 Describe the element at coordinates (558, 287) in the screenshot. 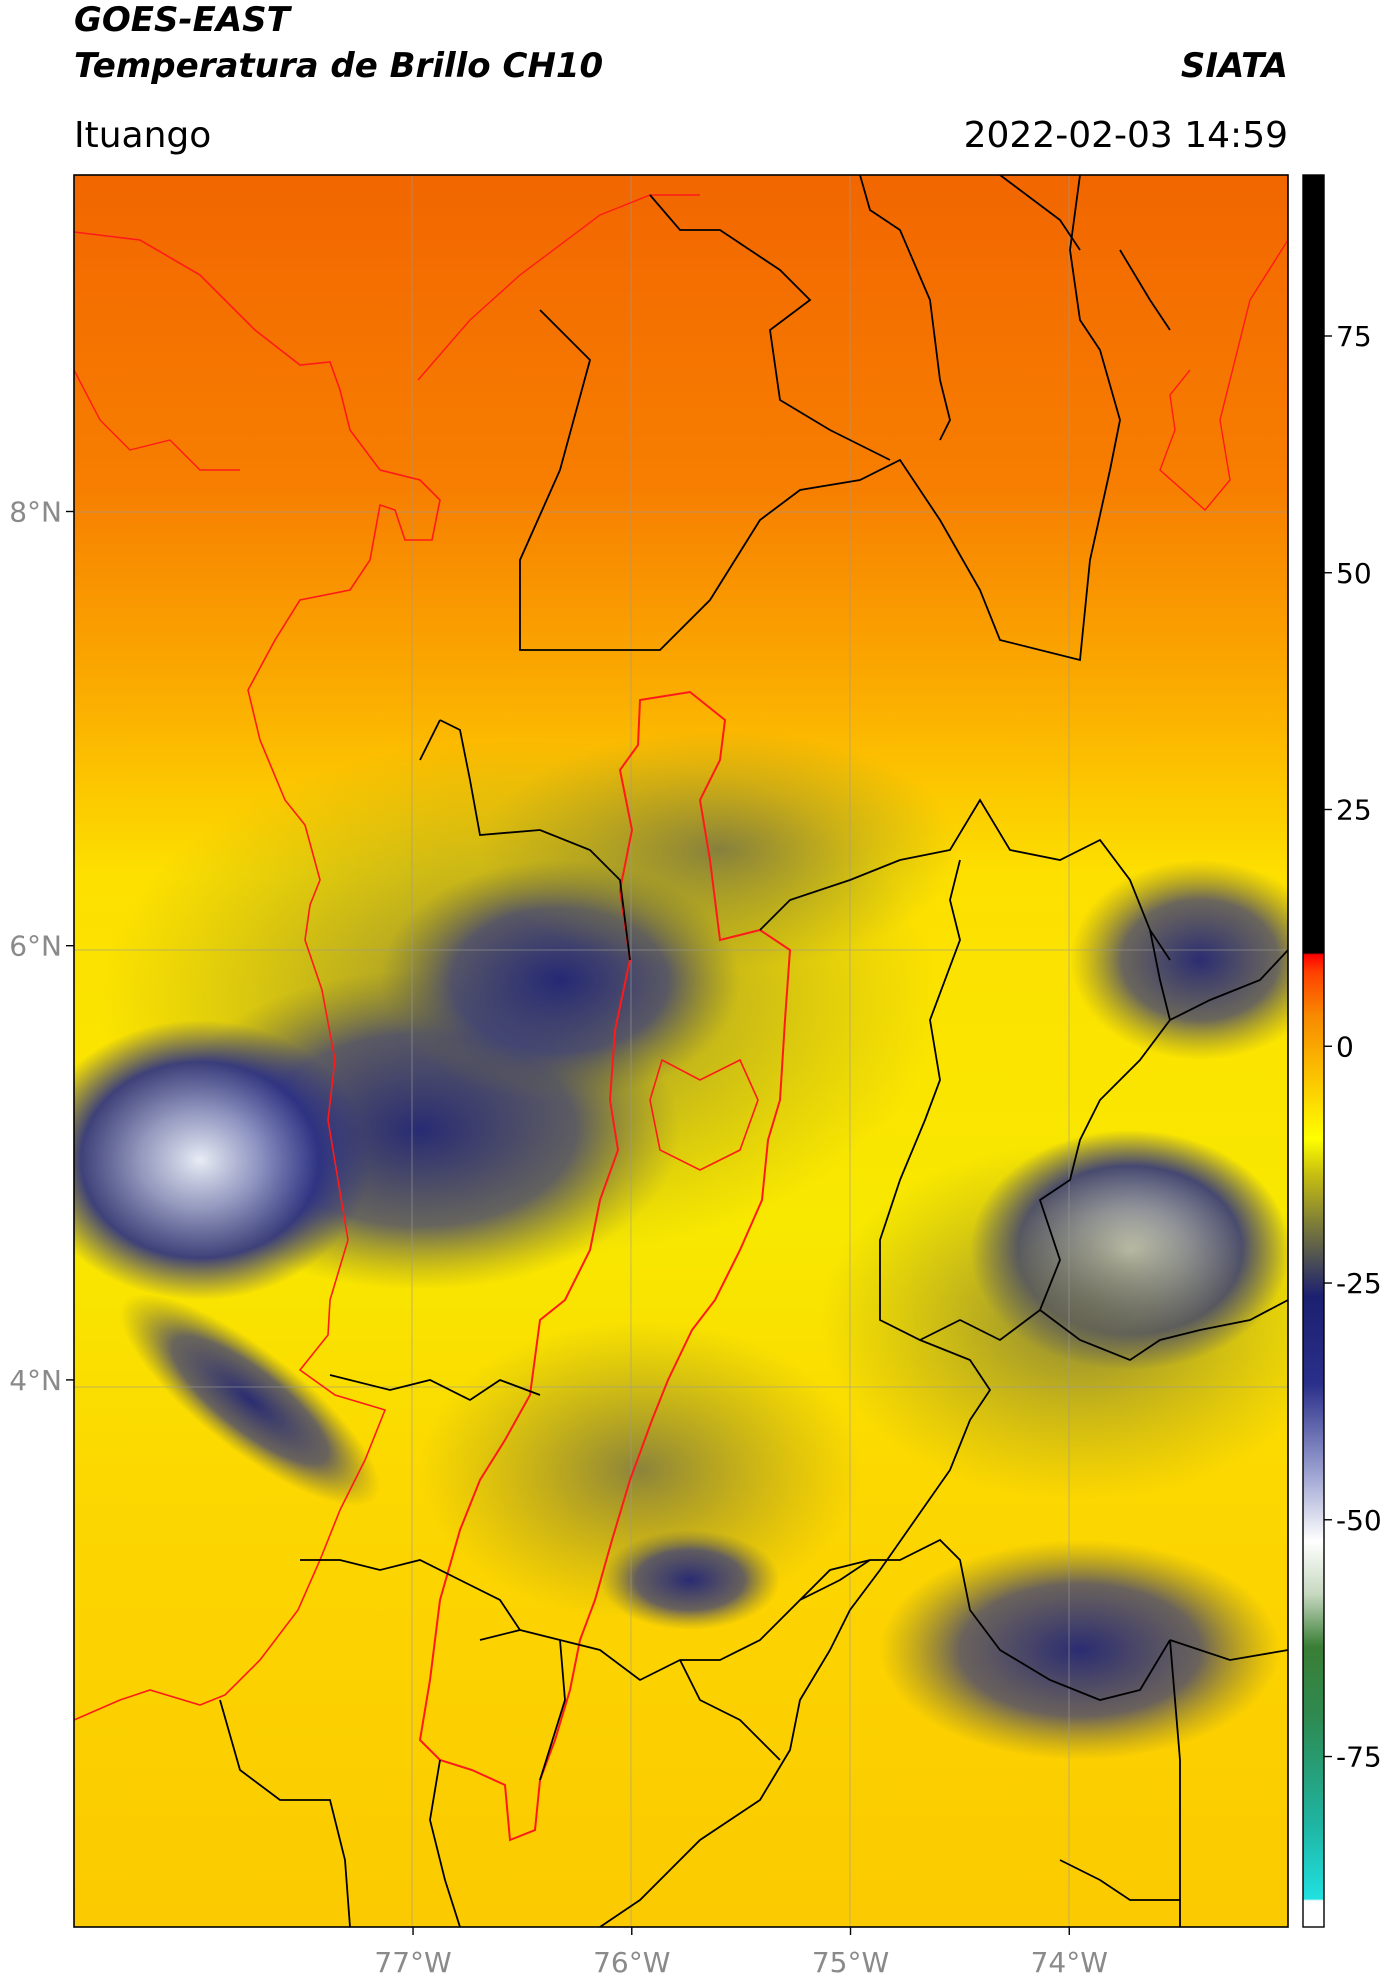

I see `coastline-caribbean` at that location.